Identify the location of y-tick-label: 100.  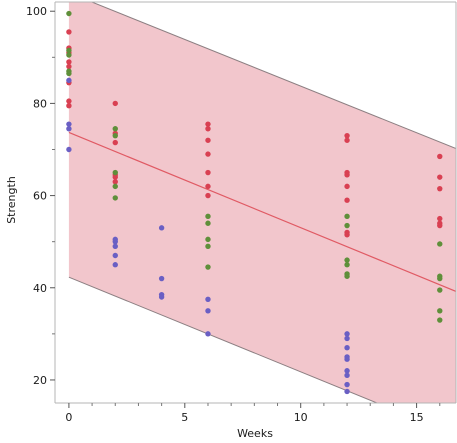
(36, 11).